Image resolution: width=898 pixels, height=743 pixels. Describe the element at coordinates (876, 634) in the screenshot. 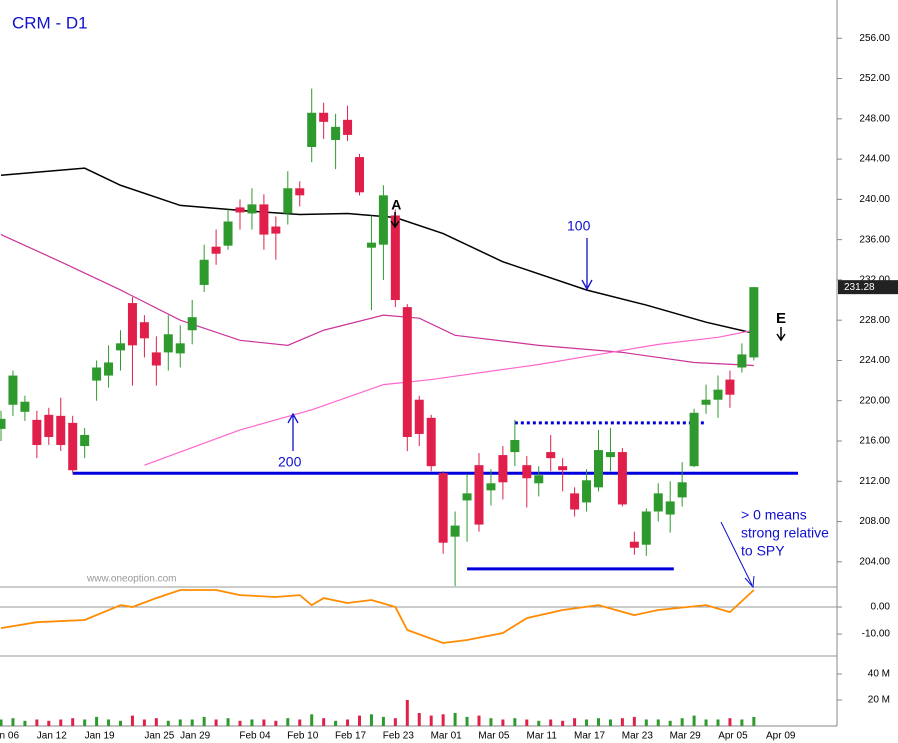

I see `y-tick-label: -10.00` at that location.